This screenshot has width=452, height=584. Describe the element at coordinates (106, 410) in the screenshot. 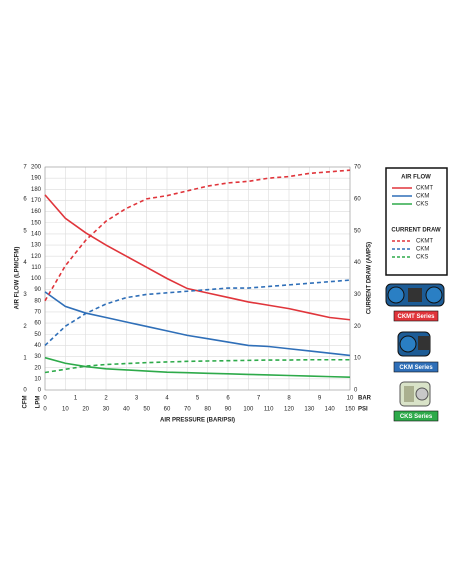

I see `x-tick-label: 30` at that location.